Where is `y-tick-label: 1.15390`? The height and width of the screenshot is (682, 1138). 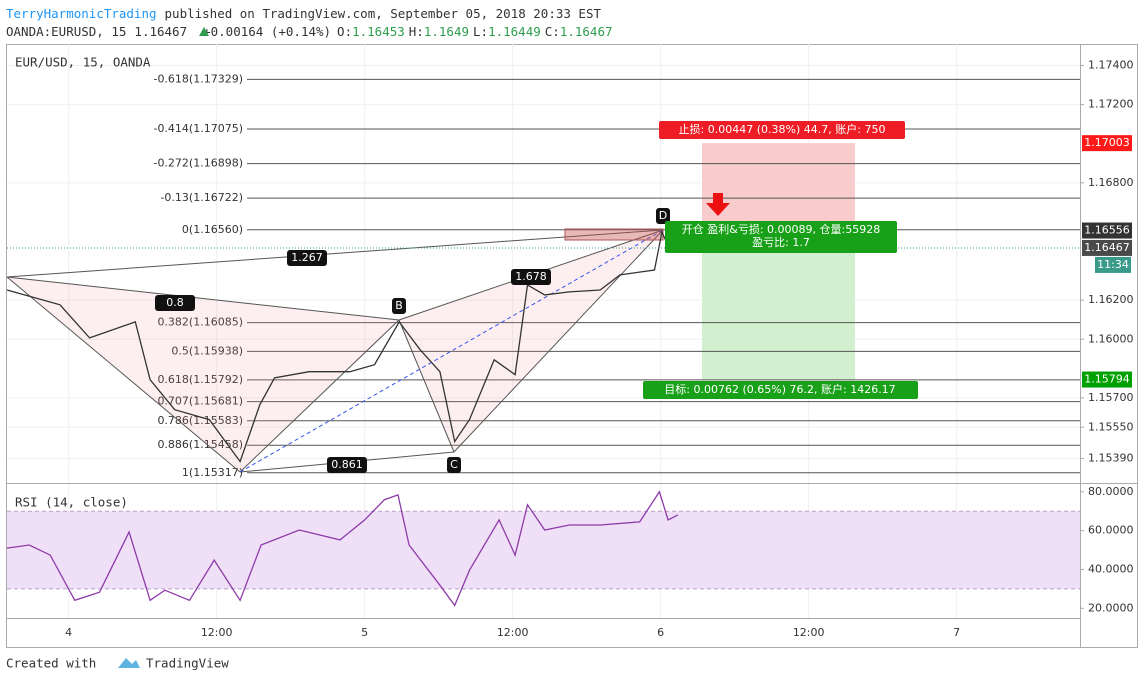
y-tick-label: 1.15390 is located at coordinates (1111, 458).